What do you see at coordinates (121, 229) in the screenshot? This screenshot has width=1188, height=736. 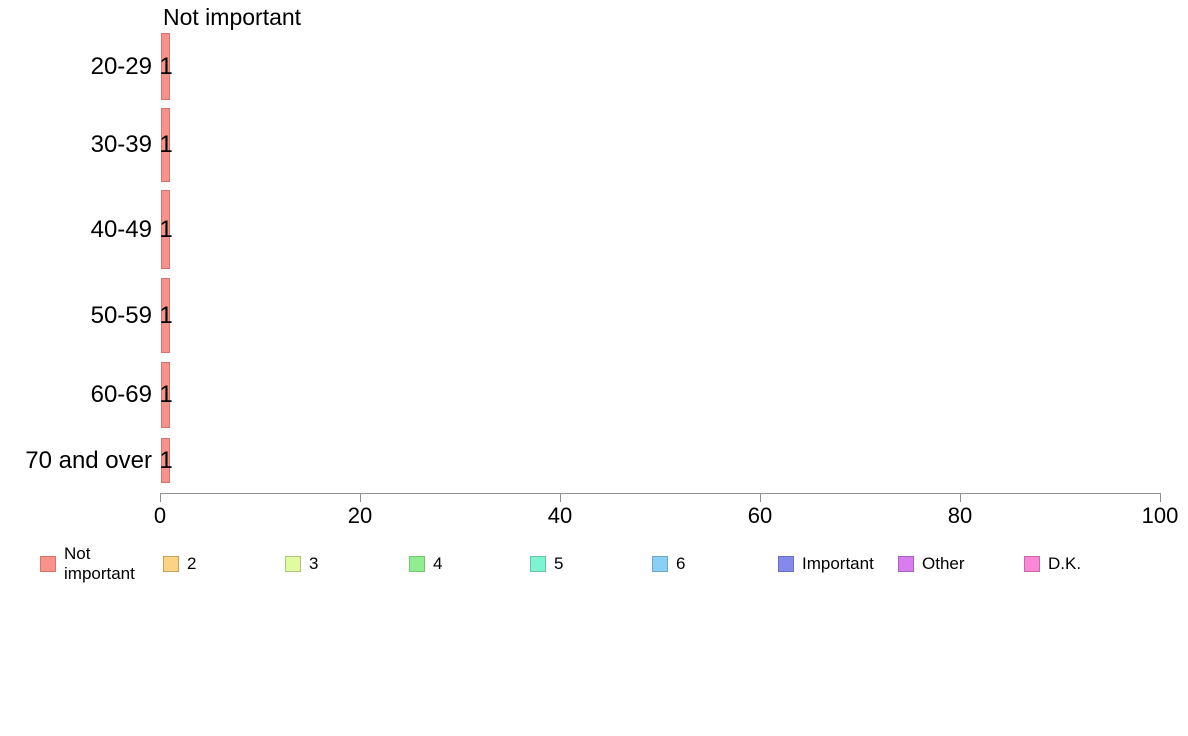 I see `category-label: 40-49` at bounding box center [121, 229].